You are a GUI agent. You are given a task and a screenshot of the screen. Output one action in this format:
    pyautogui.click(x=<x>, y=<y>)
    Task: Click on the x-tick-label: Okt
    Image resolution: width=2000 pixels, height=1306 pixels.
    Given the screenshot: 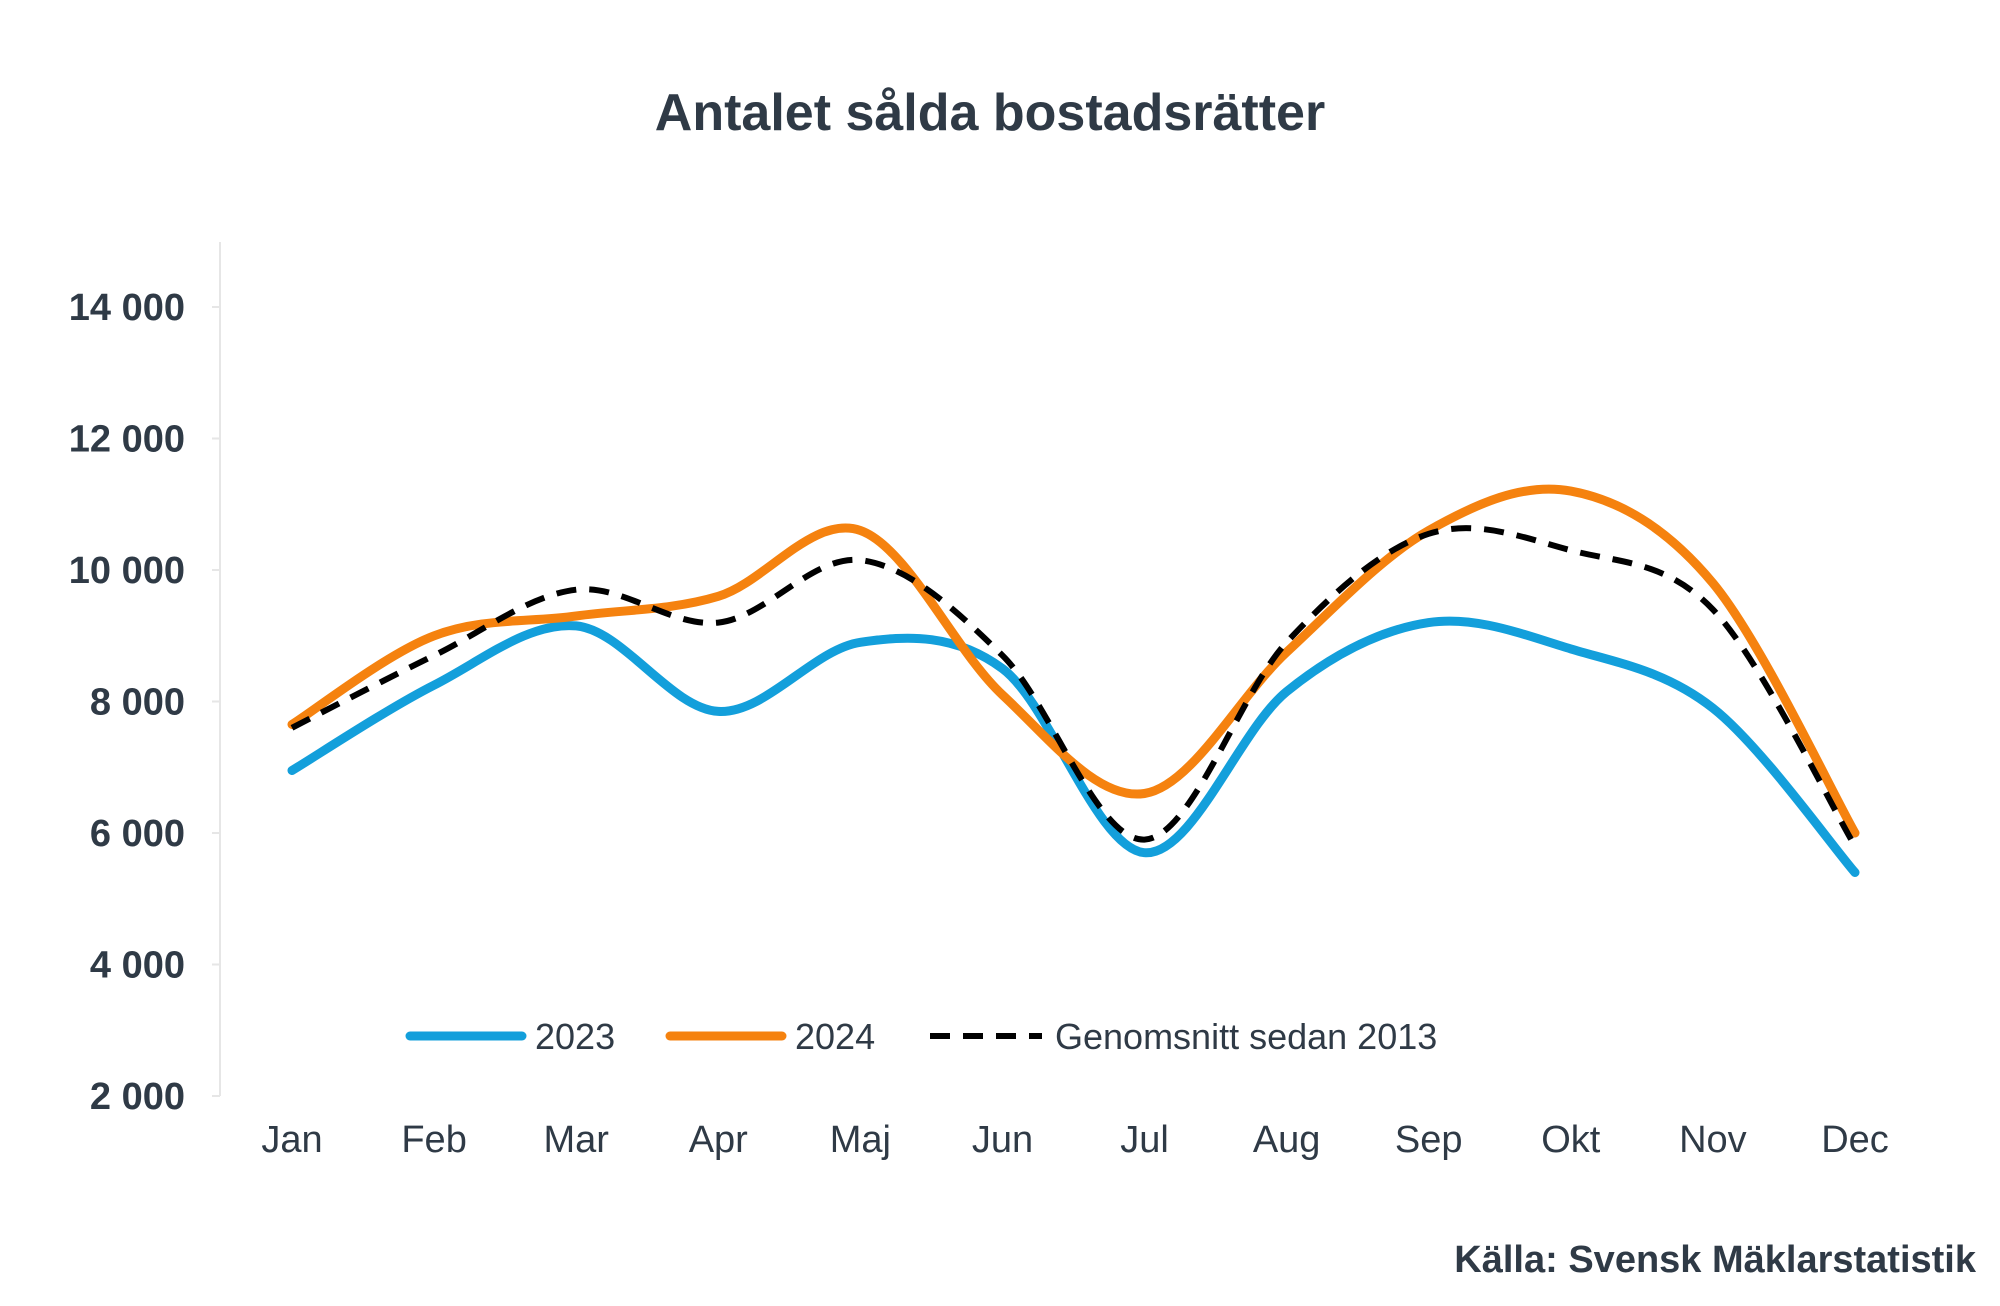 What is the action you would take?
    pyautogui.click(x=1571, y=1140)
    